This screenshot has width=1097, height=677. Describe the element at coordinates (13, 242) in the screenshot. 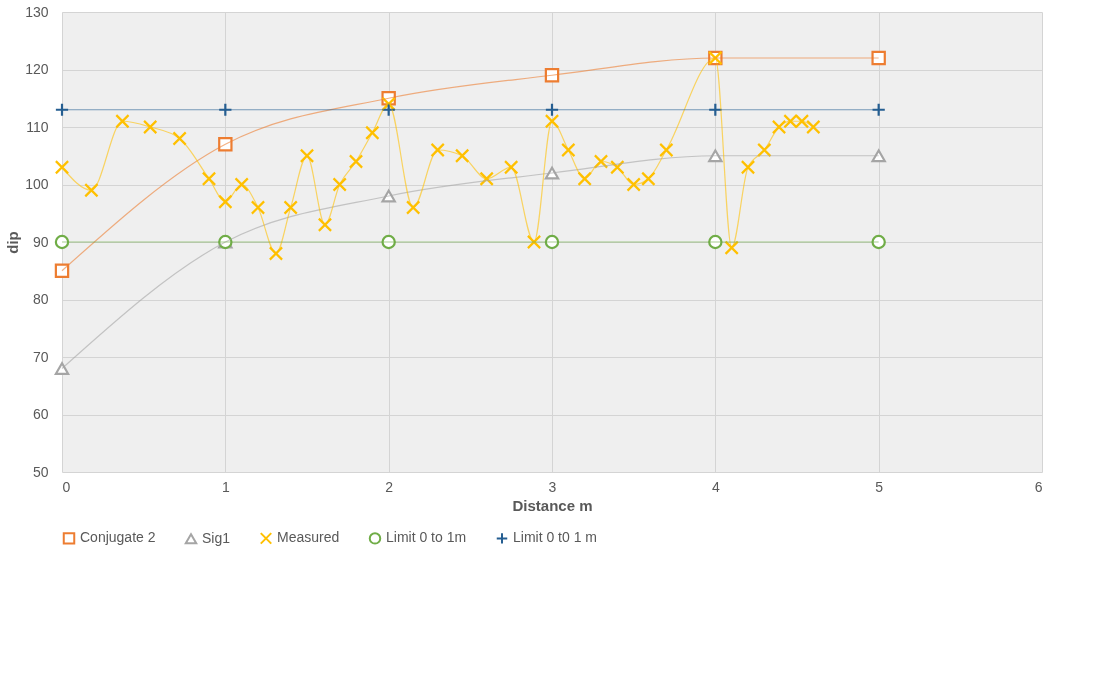

I see `y-axis-title: dip` at that location.